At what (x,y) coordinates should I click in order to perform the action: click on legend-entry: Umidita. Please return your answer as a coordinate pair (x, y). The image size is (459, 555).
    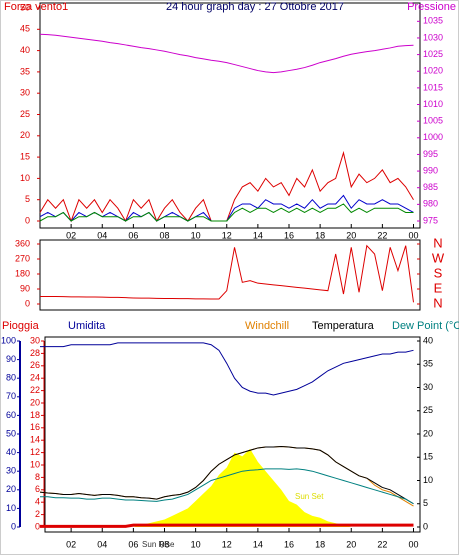
    Looking at the image, I should click on (87, 326).